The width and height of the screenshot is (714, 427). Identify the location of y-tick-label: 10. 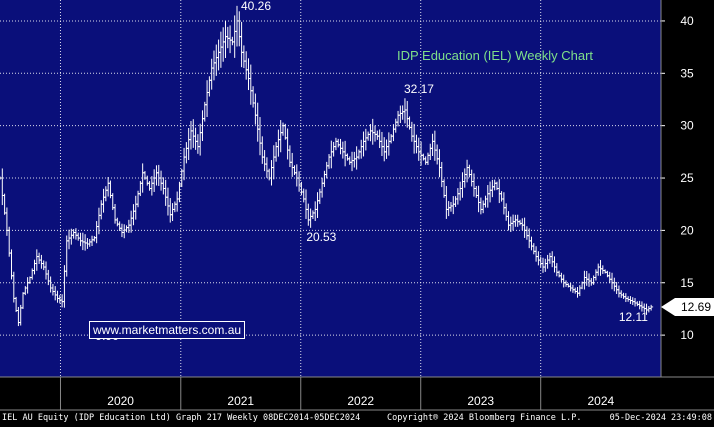
(687, 335).